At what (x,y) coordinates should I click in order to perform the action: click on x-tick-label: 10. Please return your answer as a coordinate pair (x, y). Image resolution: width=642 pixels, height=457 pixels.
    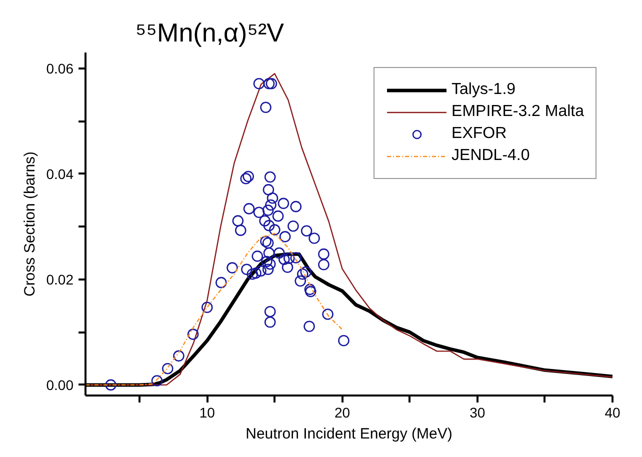
    Looking at the image, I should click on (207, 412).